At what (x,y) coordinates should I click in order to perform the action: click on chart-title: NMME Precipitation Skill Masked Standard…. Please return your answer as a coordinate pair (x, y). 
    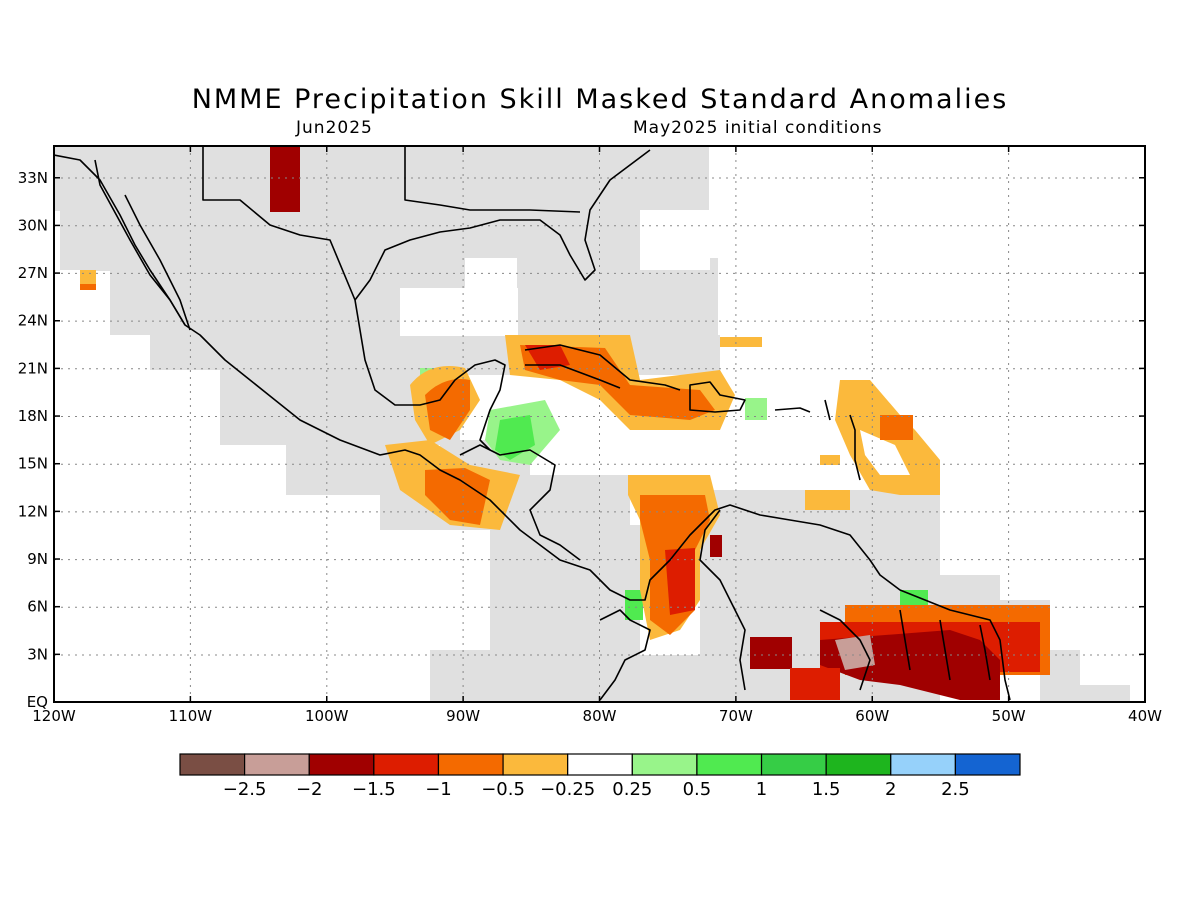
    Looking at the image, I should click on (600, 99).